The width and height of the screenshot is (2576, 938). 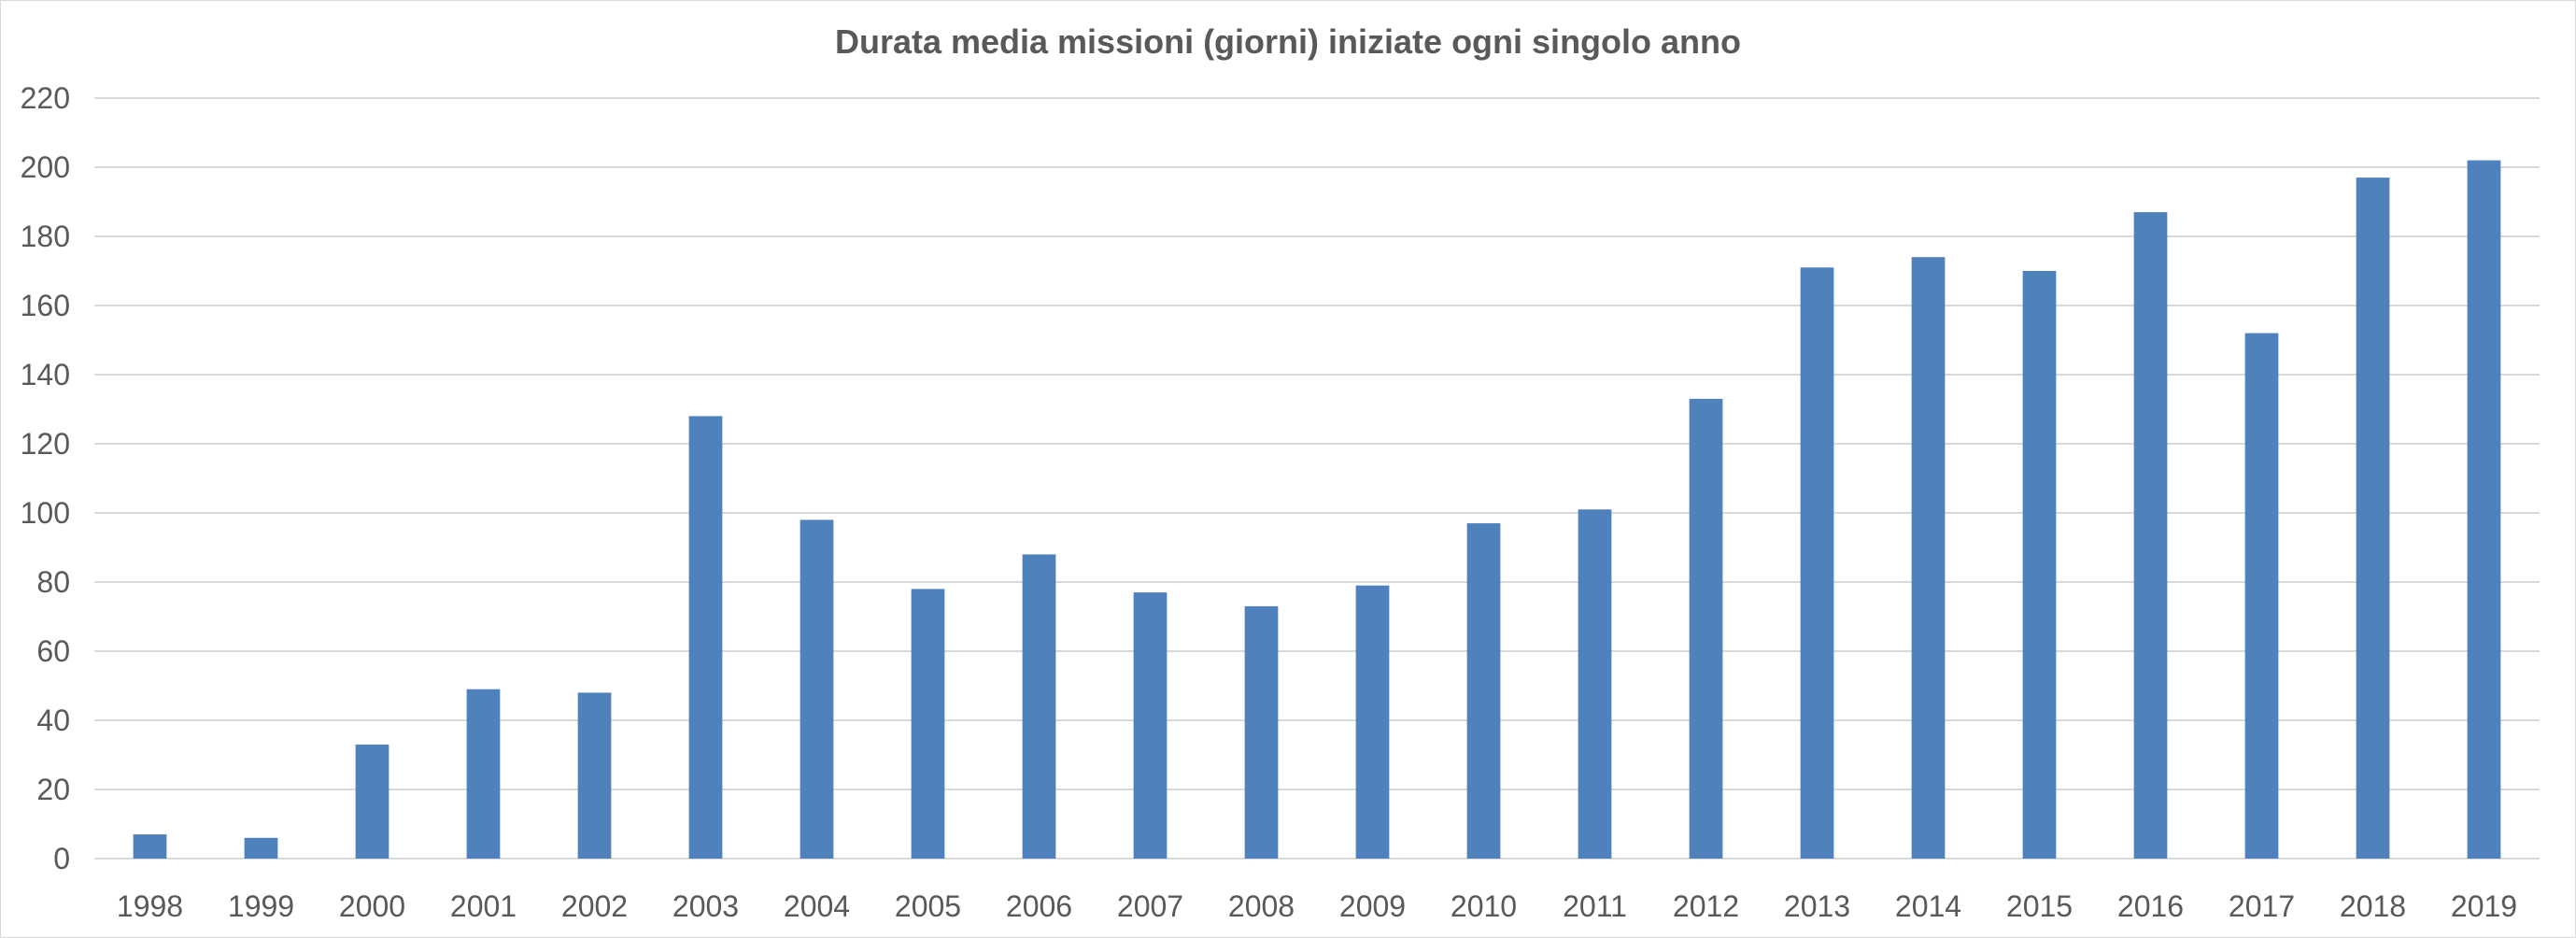 I want to click on bar-2001, so click(x=483, y=774).